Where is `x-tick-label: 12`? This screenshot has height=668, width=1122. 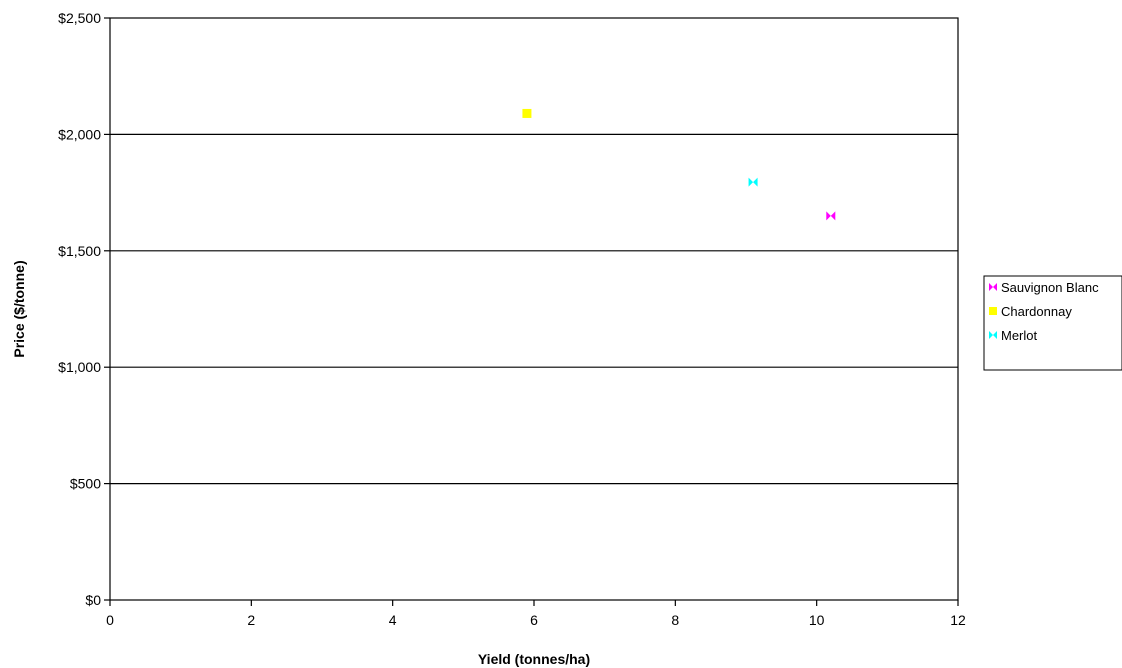
x-tick-label: 12 is located at coordinates (958, 620).